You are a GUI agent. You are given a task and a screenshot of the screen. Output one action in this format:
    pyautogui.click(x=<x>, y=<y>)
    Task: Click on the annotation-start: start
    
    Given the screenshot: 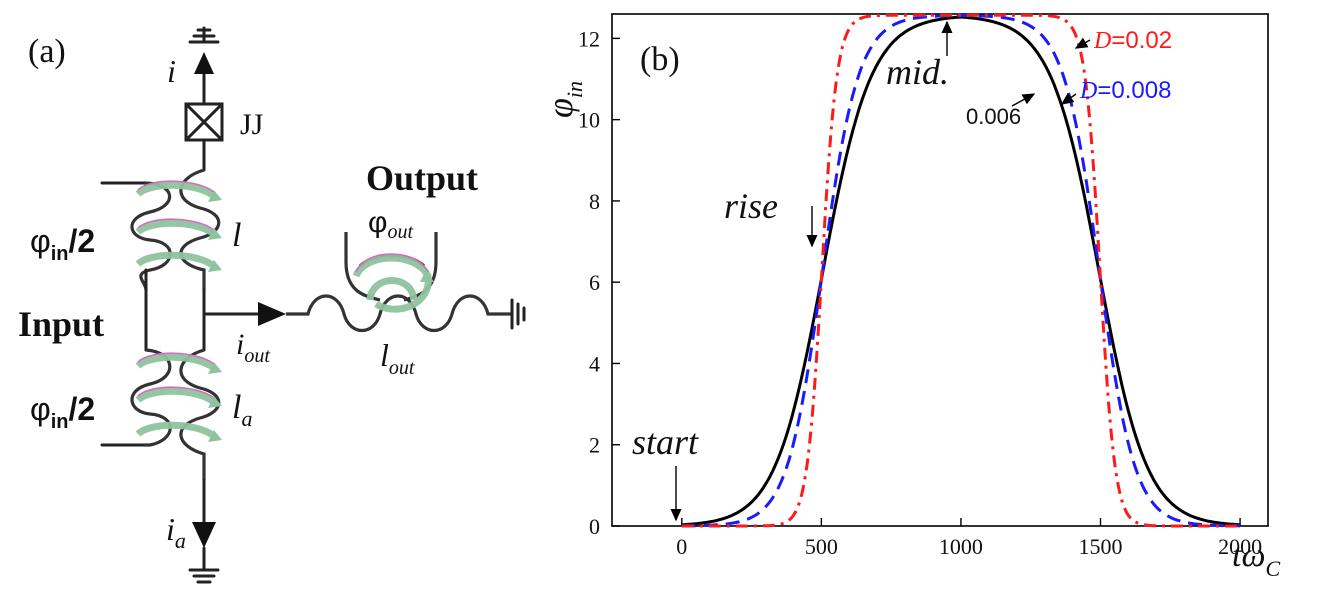 What is the action you would take?
    pyautogui.click(x=665, y=442)
    